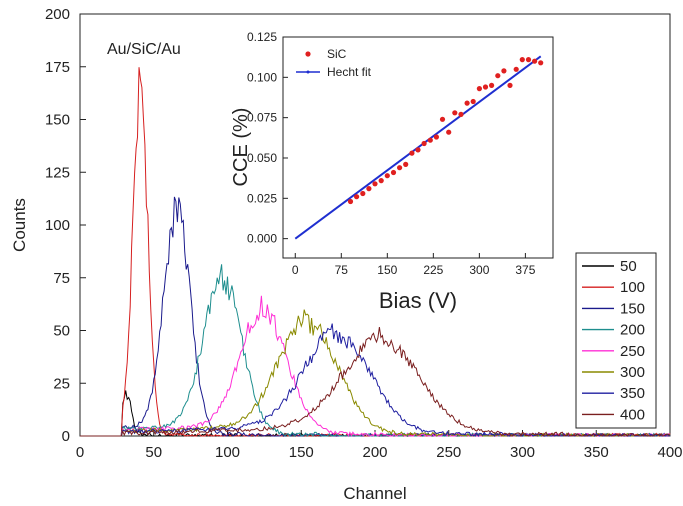 The height and width of the screenshot is (506, 683). What do you see at coordinates (262, 37) in the screenshot?
I see `inset-y-tick-label: 0.125` at bounding box center [262, 37].